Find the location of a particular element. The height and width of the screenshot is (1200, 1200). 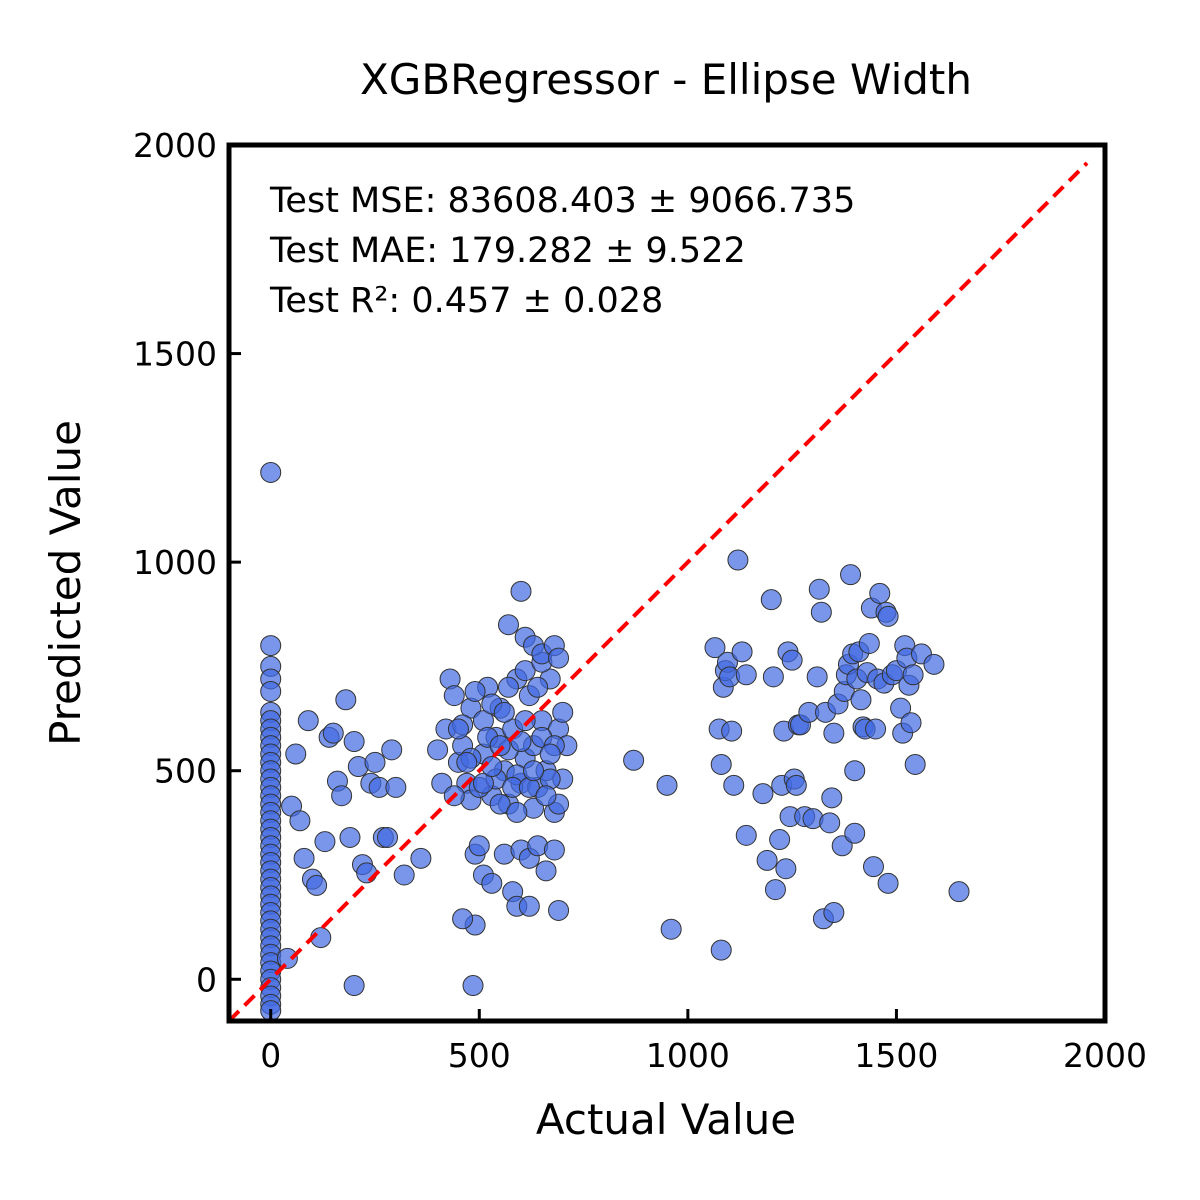

x-axis-label: Actual Value is located at coordinates (666, 1119).